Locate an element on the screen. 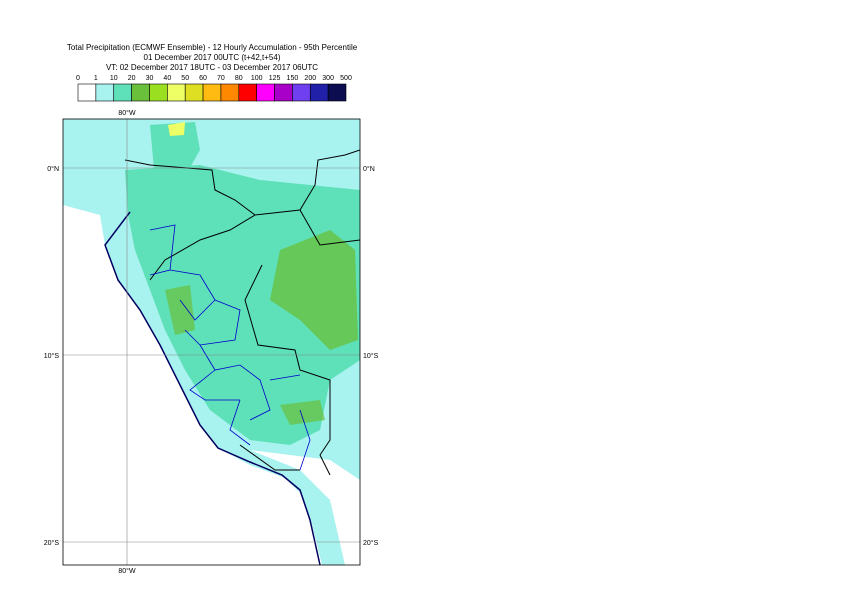 The image size is (842, 601). legend-label: 50 is located at coordinates (185, 78).